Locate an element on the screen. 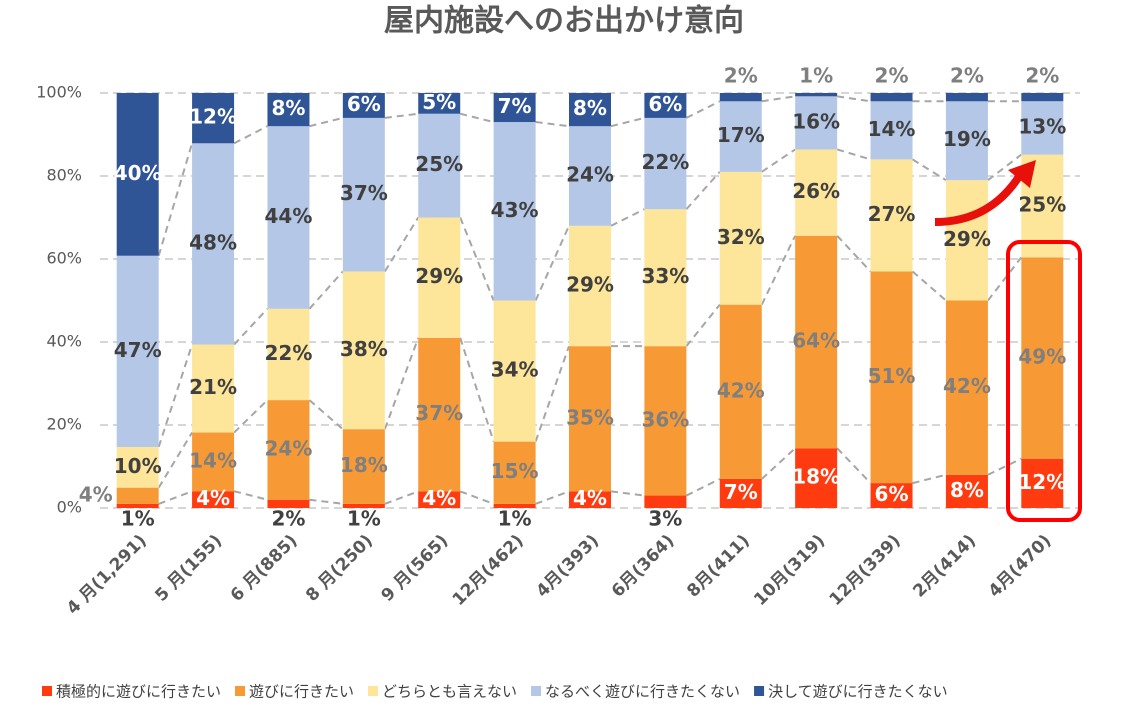 The image size is (1128, 711). value-label: 22% is located at coordinates (665, 162).